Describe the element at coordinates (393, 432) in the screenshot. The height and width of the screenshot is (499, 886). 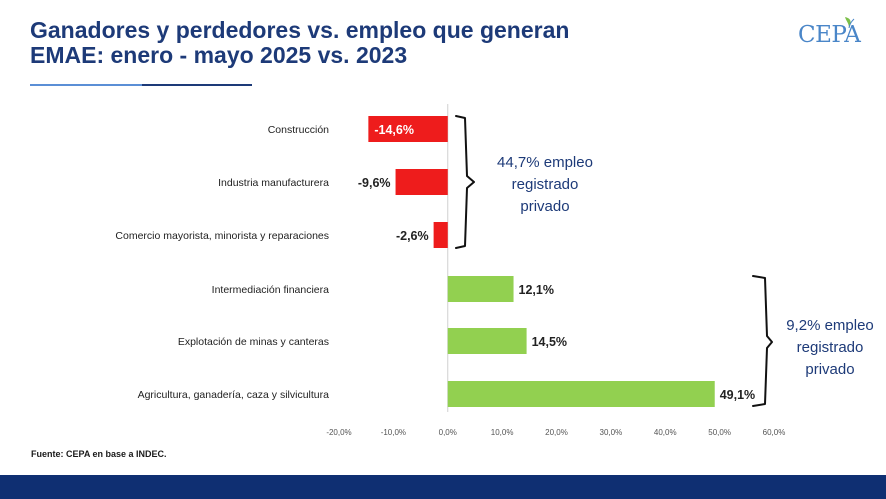
I see `x-tick-label: -10,0%` at that location.